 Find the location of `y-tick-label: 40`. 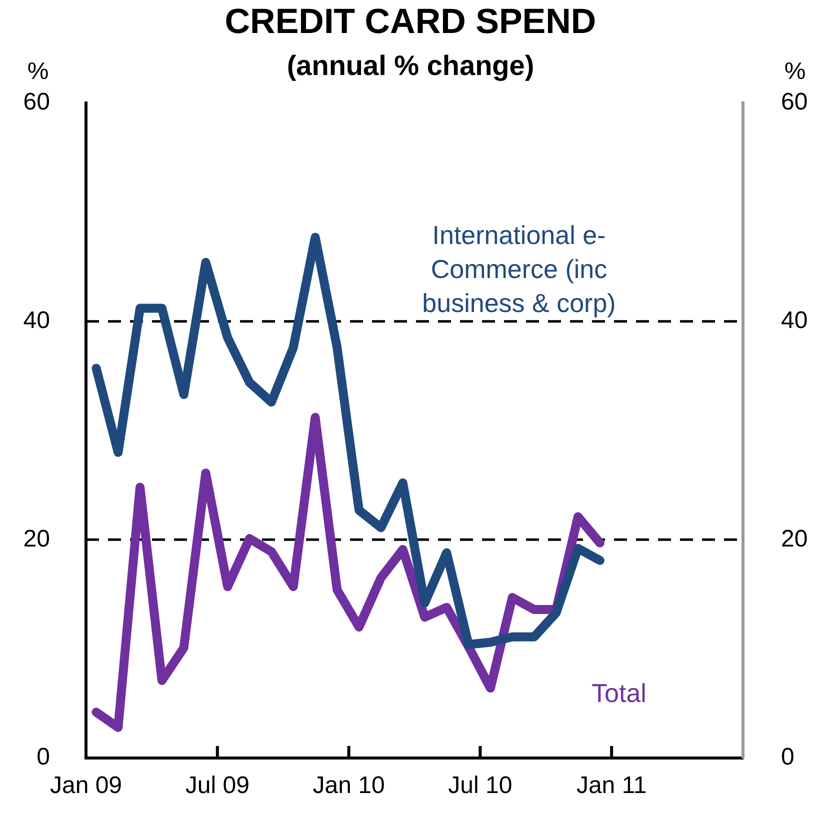

y-tick-label: 40 is located at coordinates (36, 320).